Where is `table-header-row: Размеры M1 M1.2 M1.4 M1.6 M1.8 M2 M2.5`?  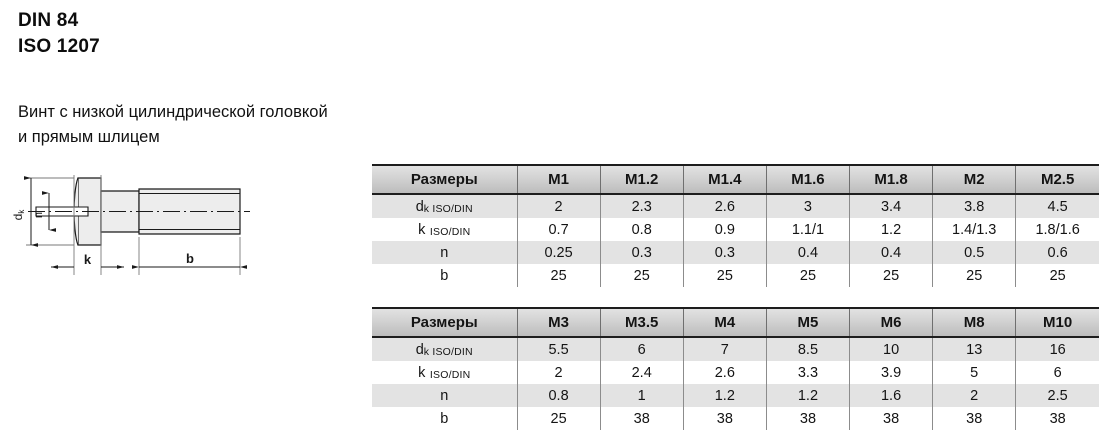 table-header-row: Размеры M1 M1.2 M1.4 M1.6 M1.8 M2 M2.5 is located at coordinates (735, 180).